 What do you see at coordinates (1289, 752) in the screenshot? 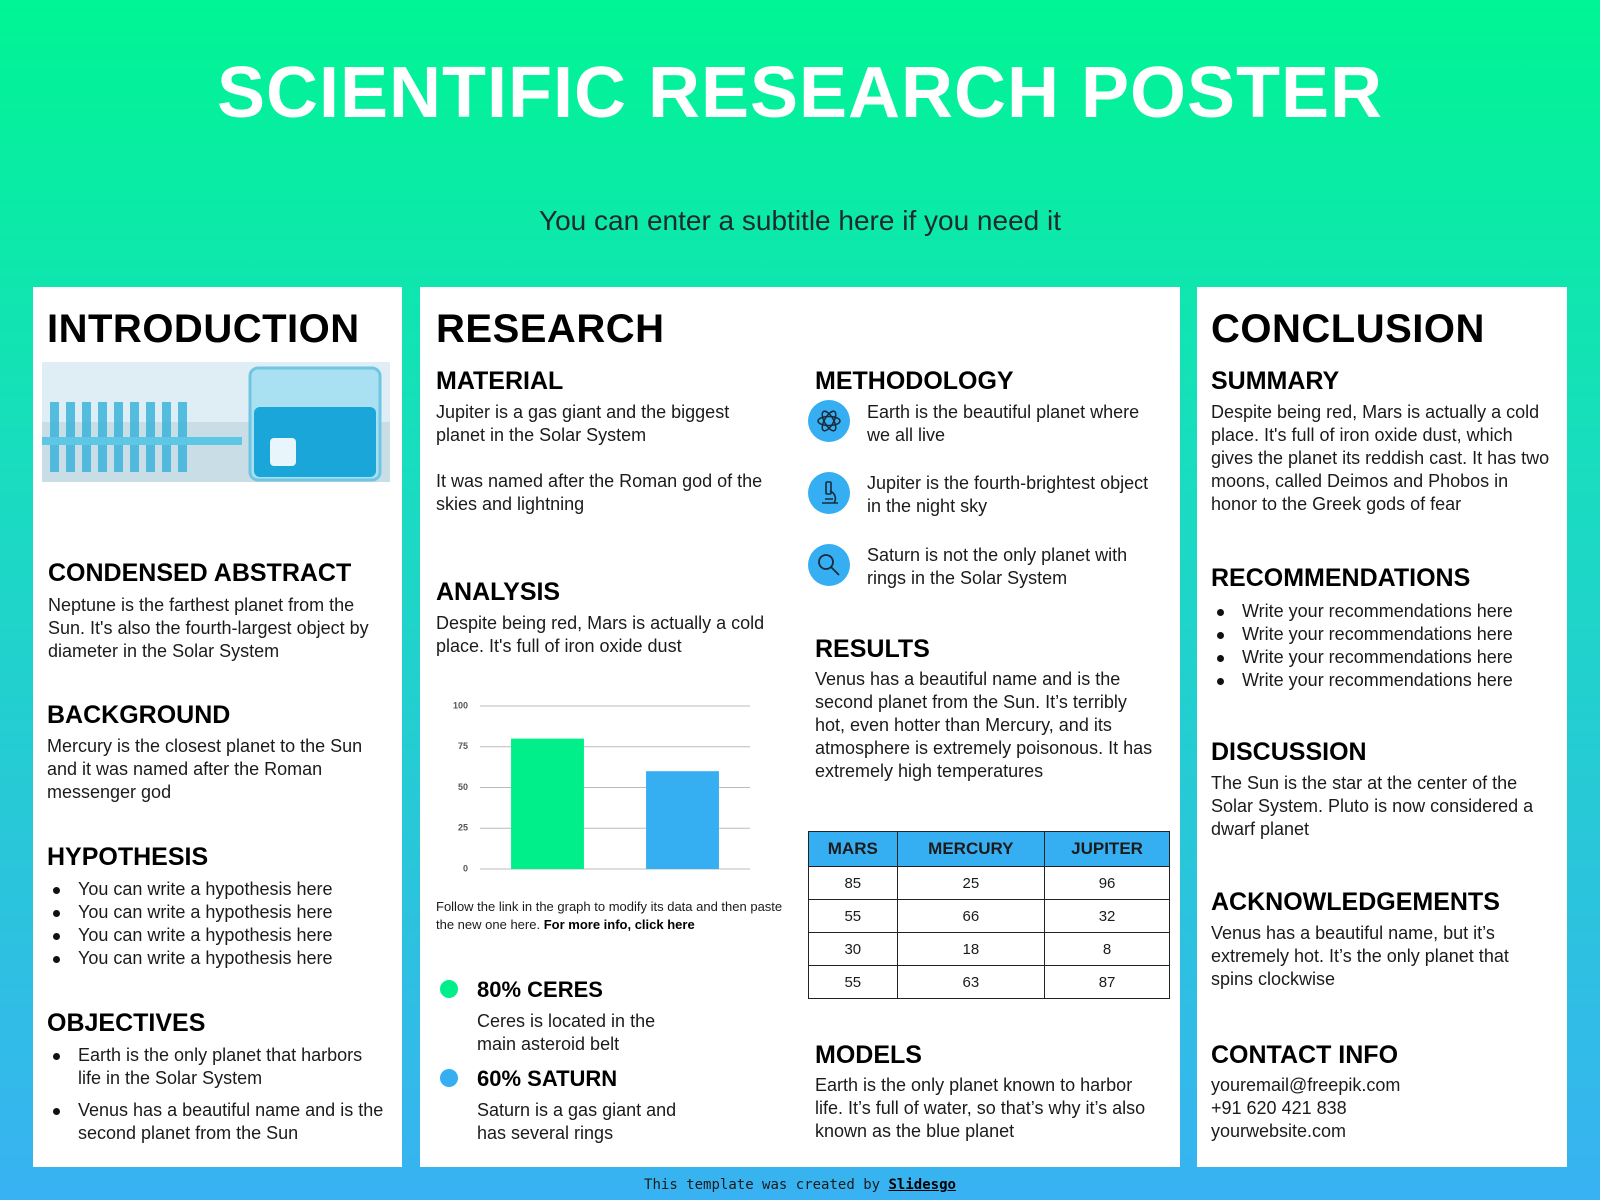
I see `subheading: DISCUSSION` at bounding box center [1289, 752].